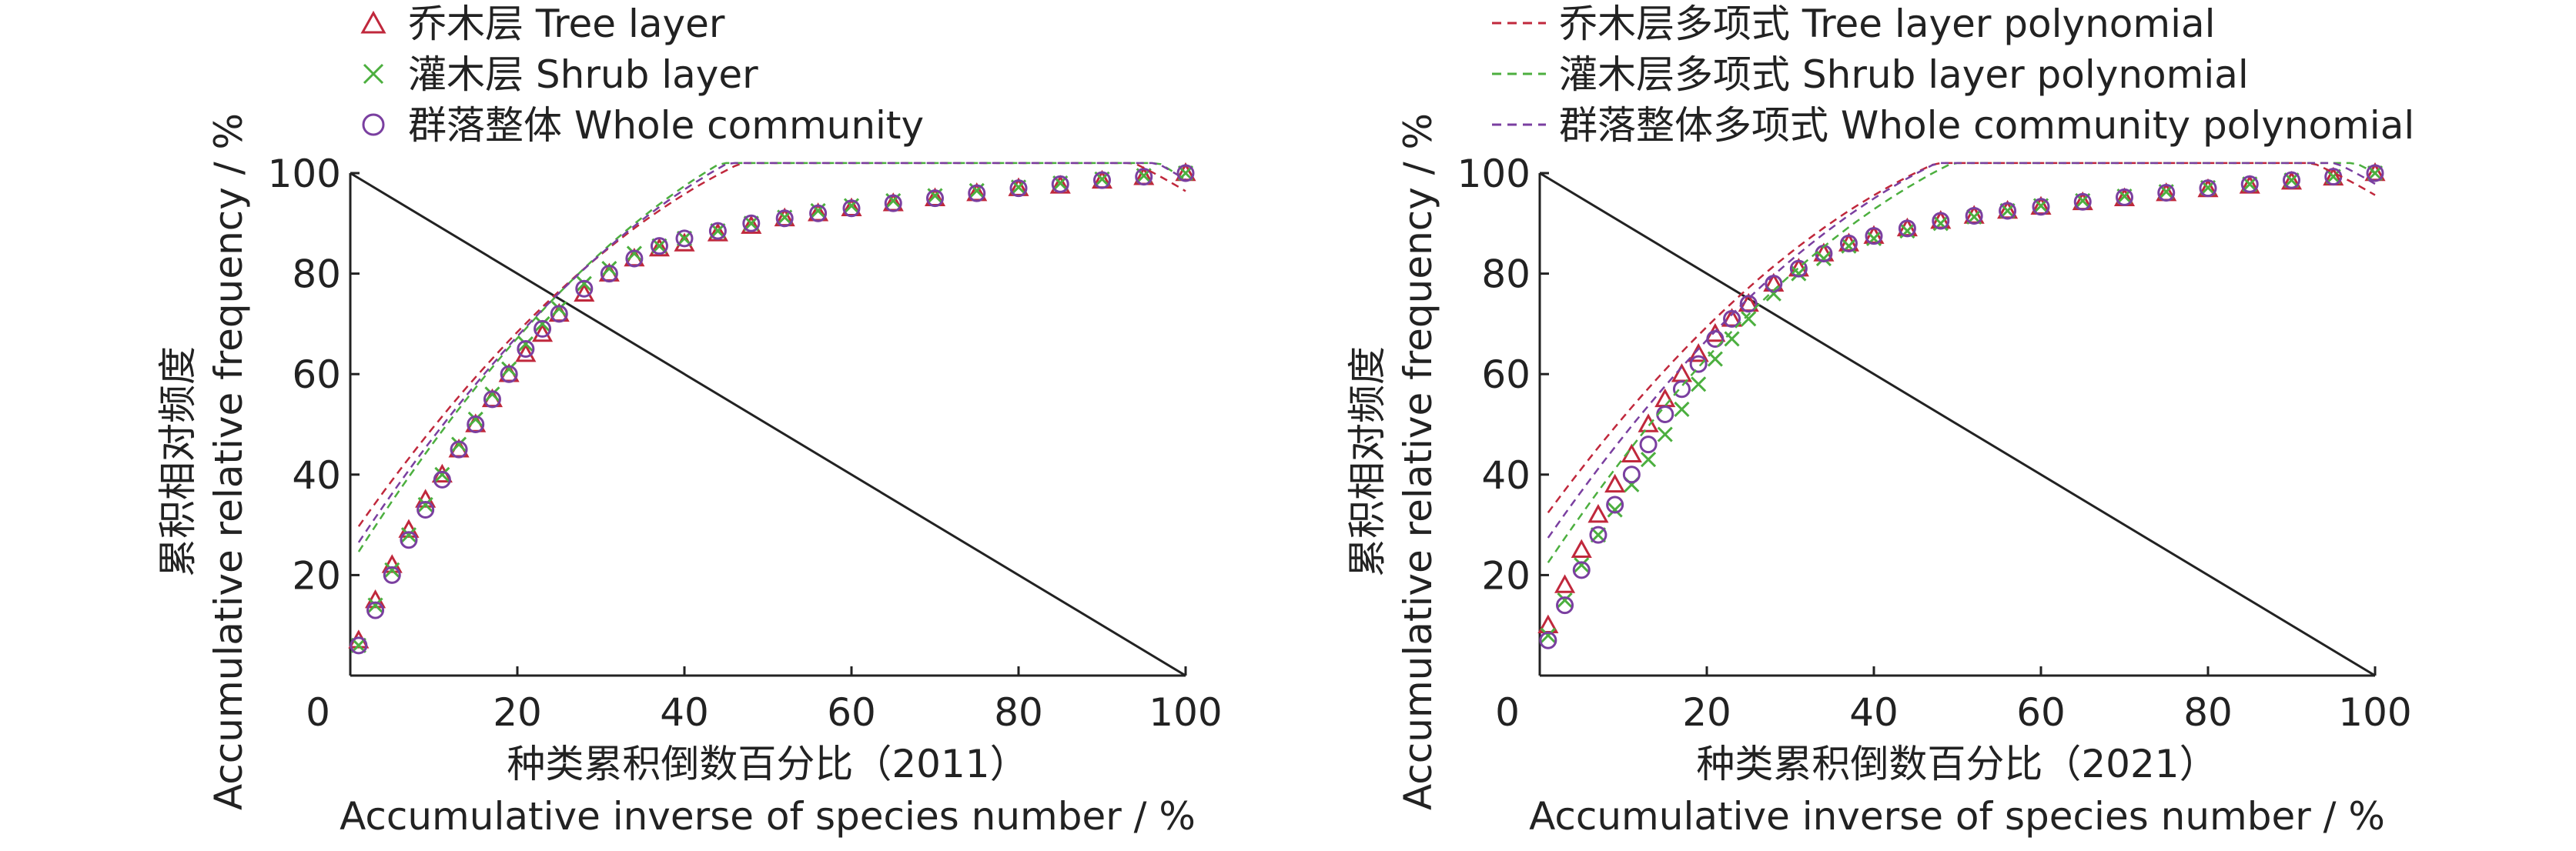  What do you see at coordinates (1904, 74) in the screenshot?
I see `legend-label: 灌木层多项式 Shrub layer polynomial` at bounding box center [1904, 74].